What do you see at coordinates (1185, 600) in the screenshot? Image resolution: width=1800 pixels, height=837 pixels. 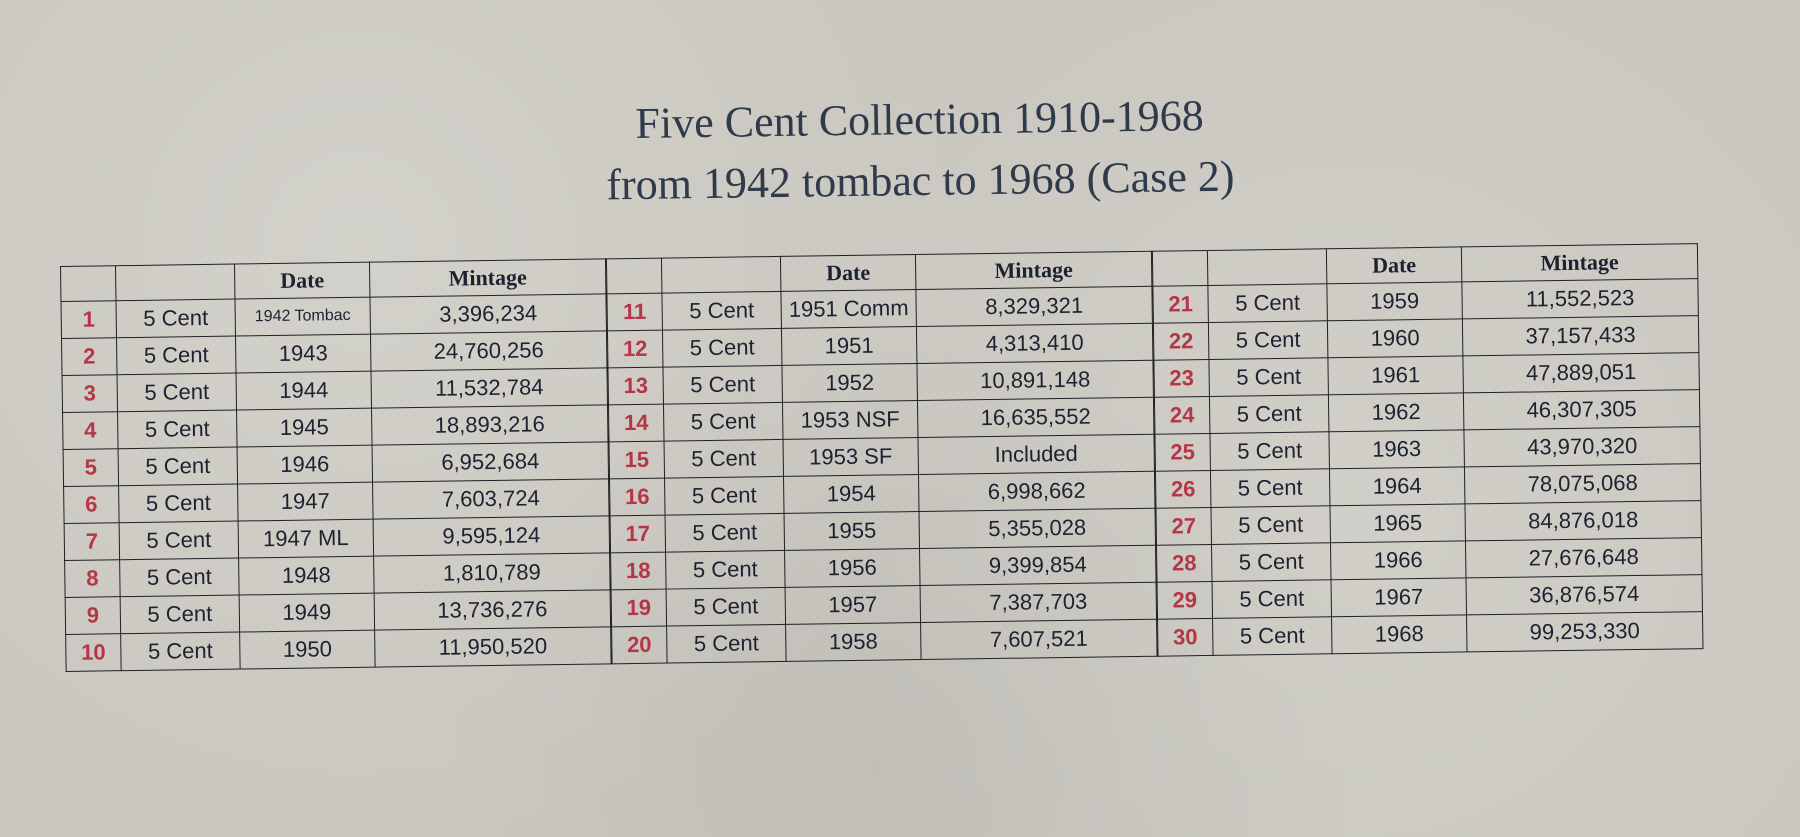 I see `item-number: 29` at bounding box center [1185, 600].